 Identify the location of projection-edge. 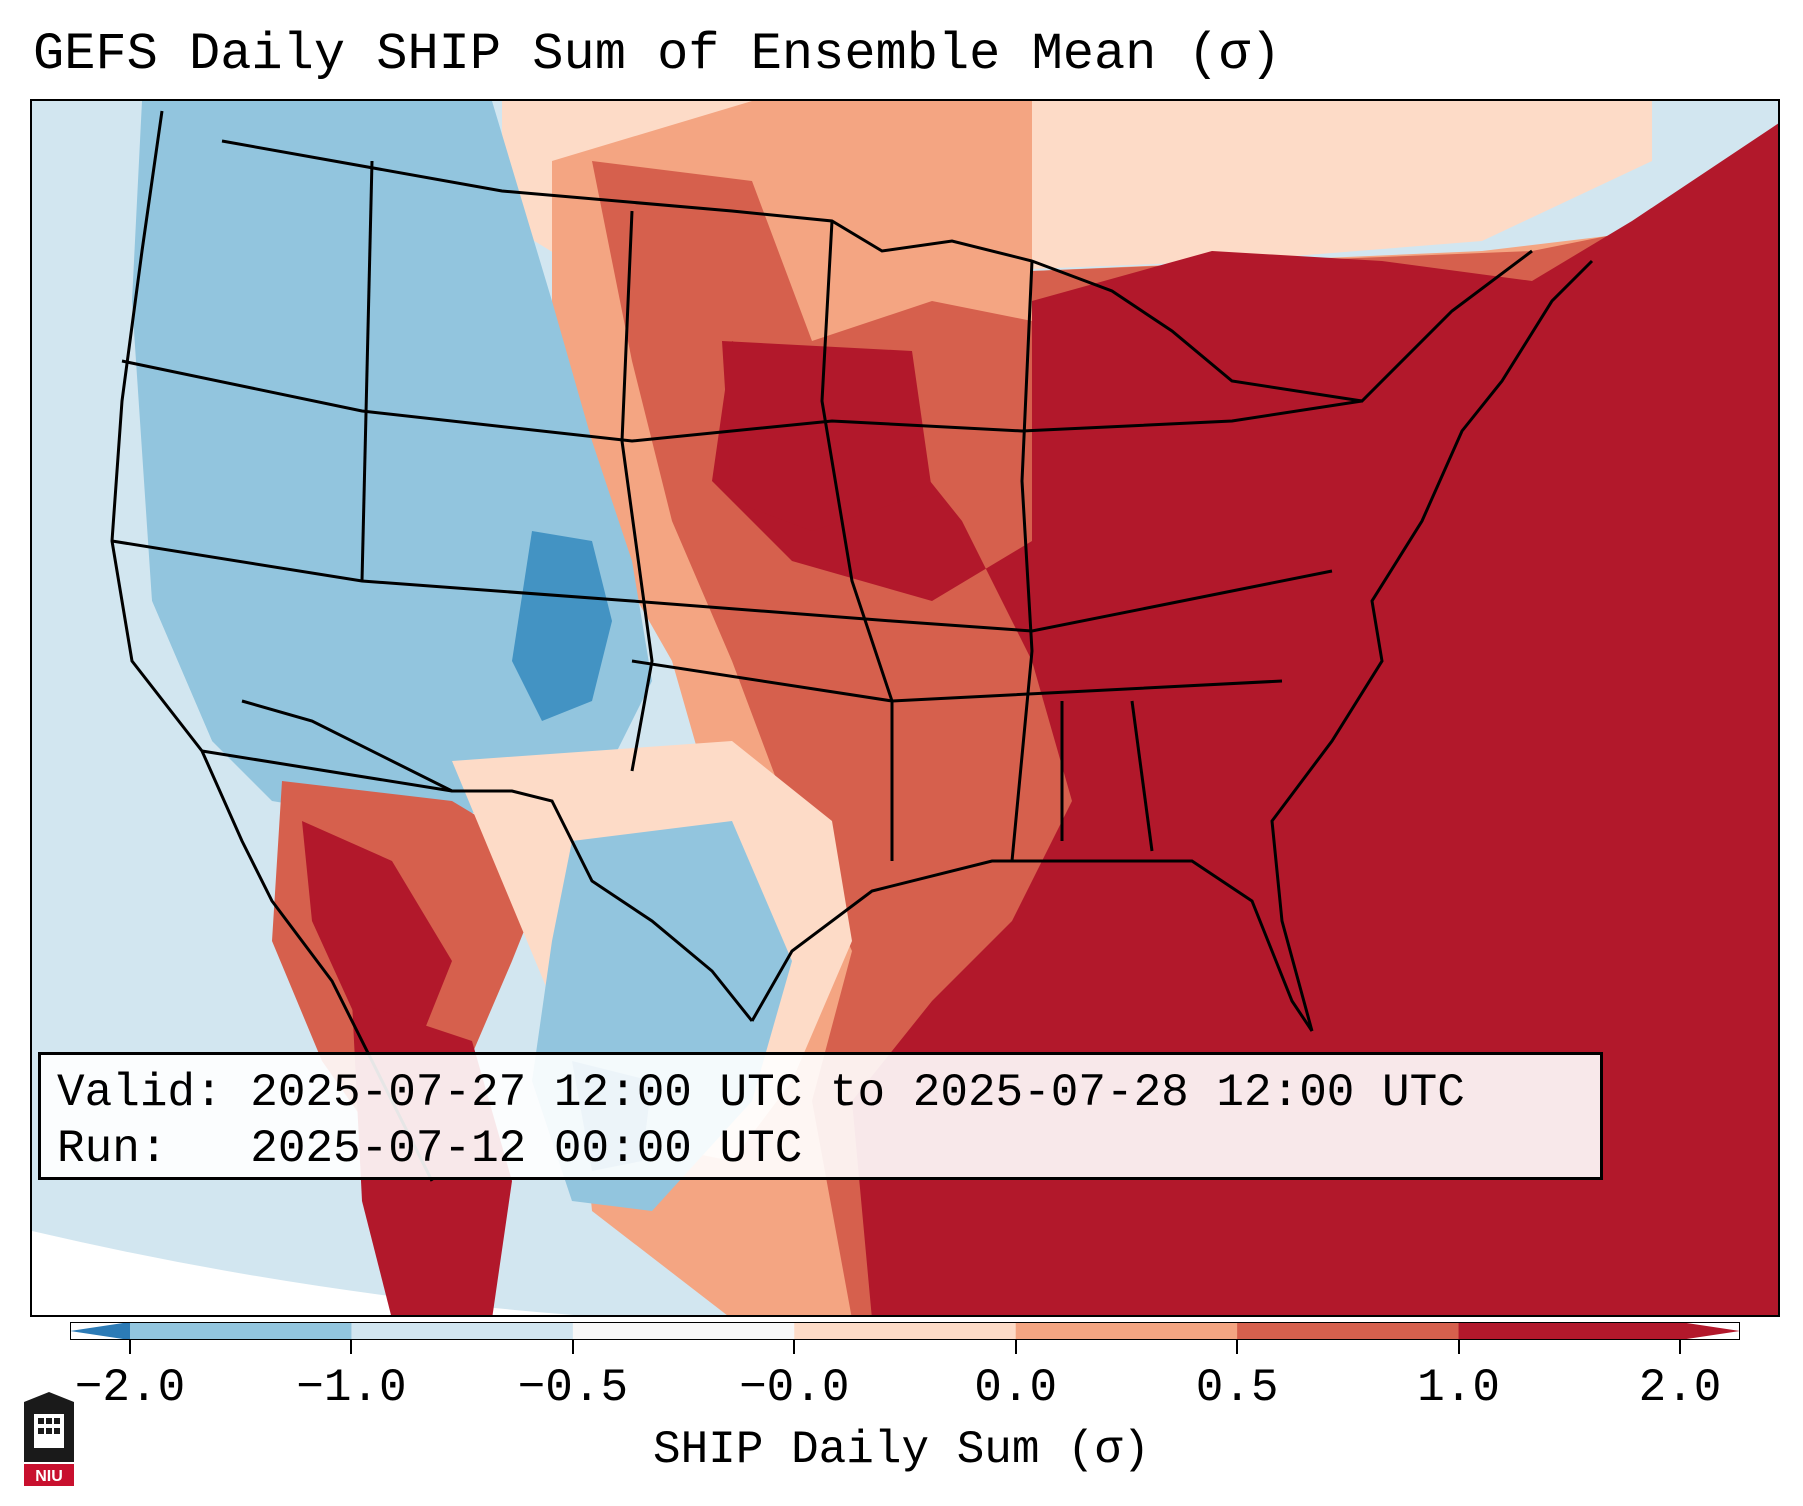
(303, 1273).